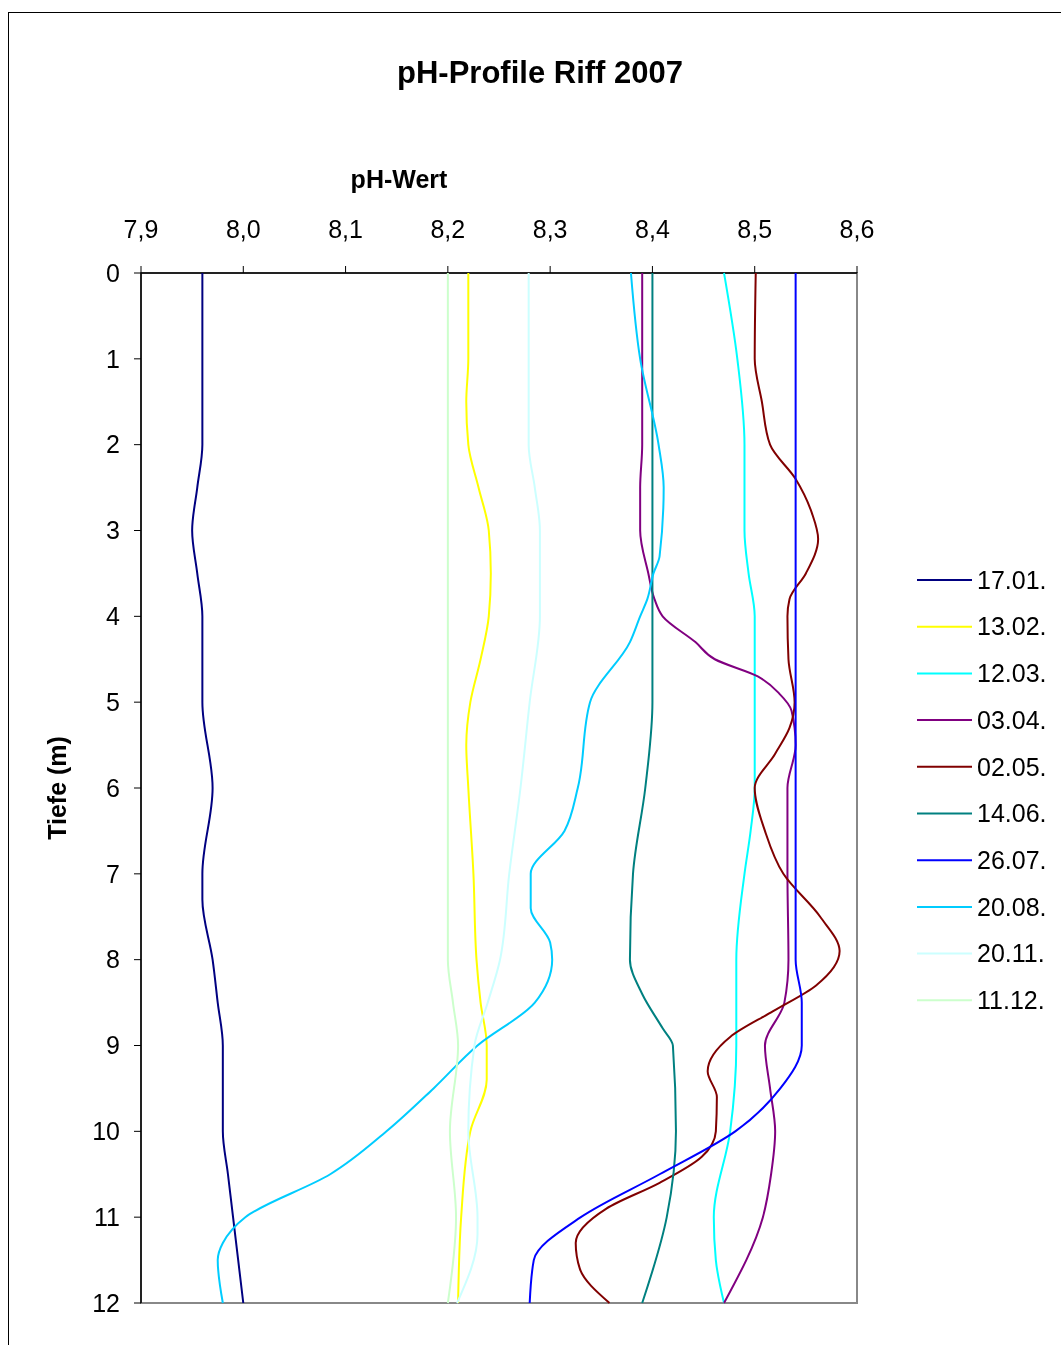 Image resolution: width=1061 pixels, height=1345 pixels. What do you see at coordinates (1012, 813) in the screenshot?
I see `legend-label: 14.06.` at bounding box center [1012, 813].